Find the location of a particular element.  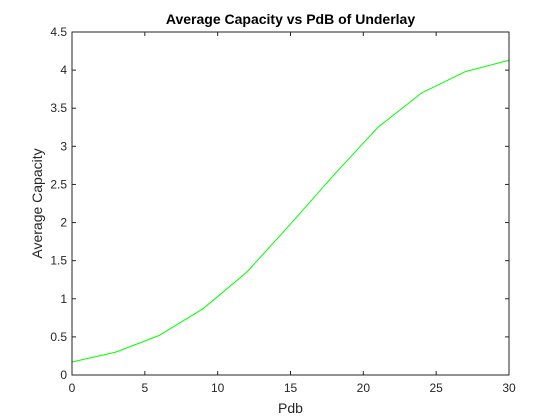

x-tick-label: 15 is located at coordinates (291, 388).